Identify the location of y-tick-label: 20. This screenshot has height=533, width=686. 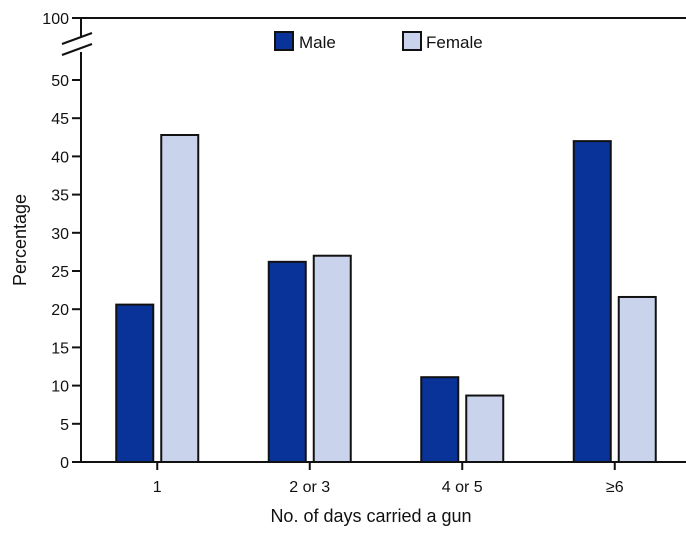
(60, 310).